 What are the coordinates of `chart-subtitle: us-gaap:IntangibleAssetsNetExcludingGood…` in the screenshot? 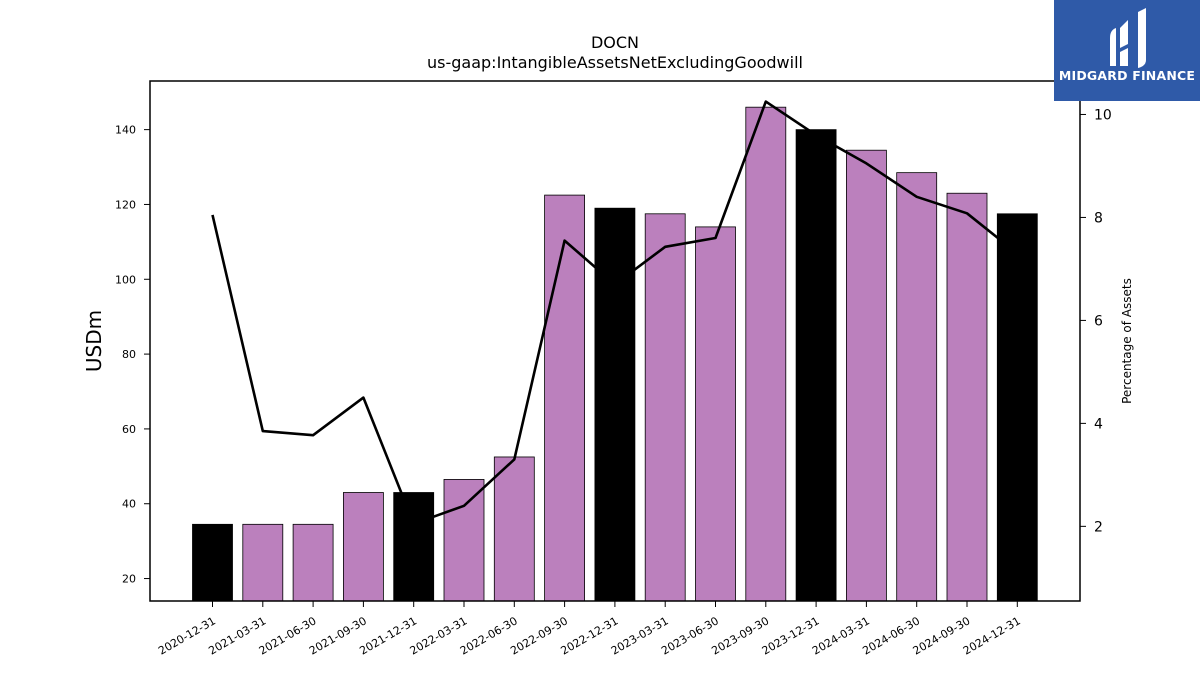 It's located at (615, 62).